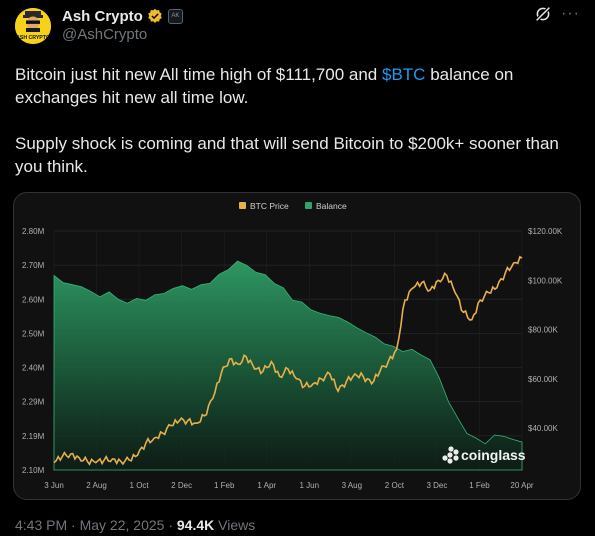 This screenshot has width=595, height=536. Describe the element at coordinates (195, 525) in the screenshot. I see `views-count: 94.4K` at that location.